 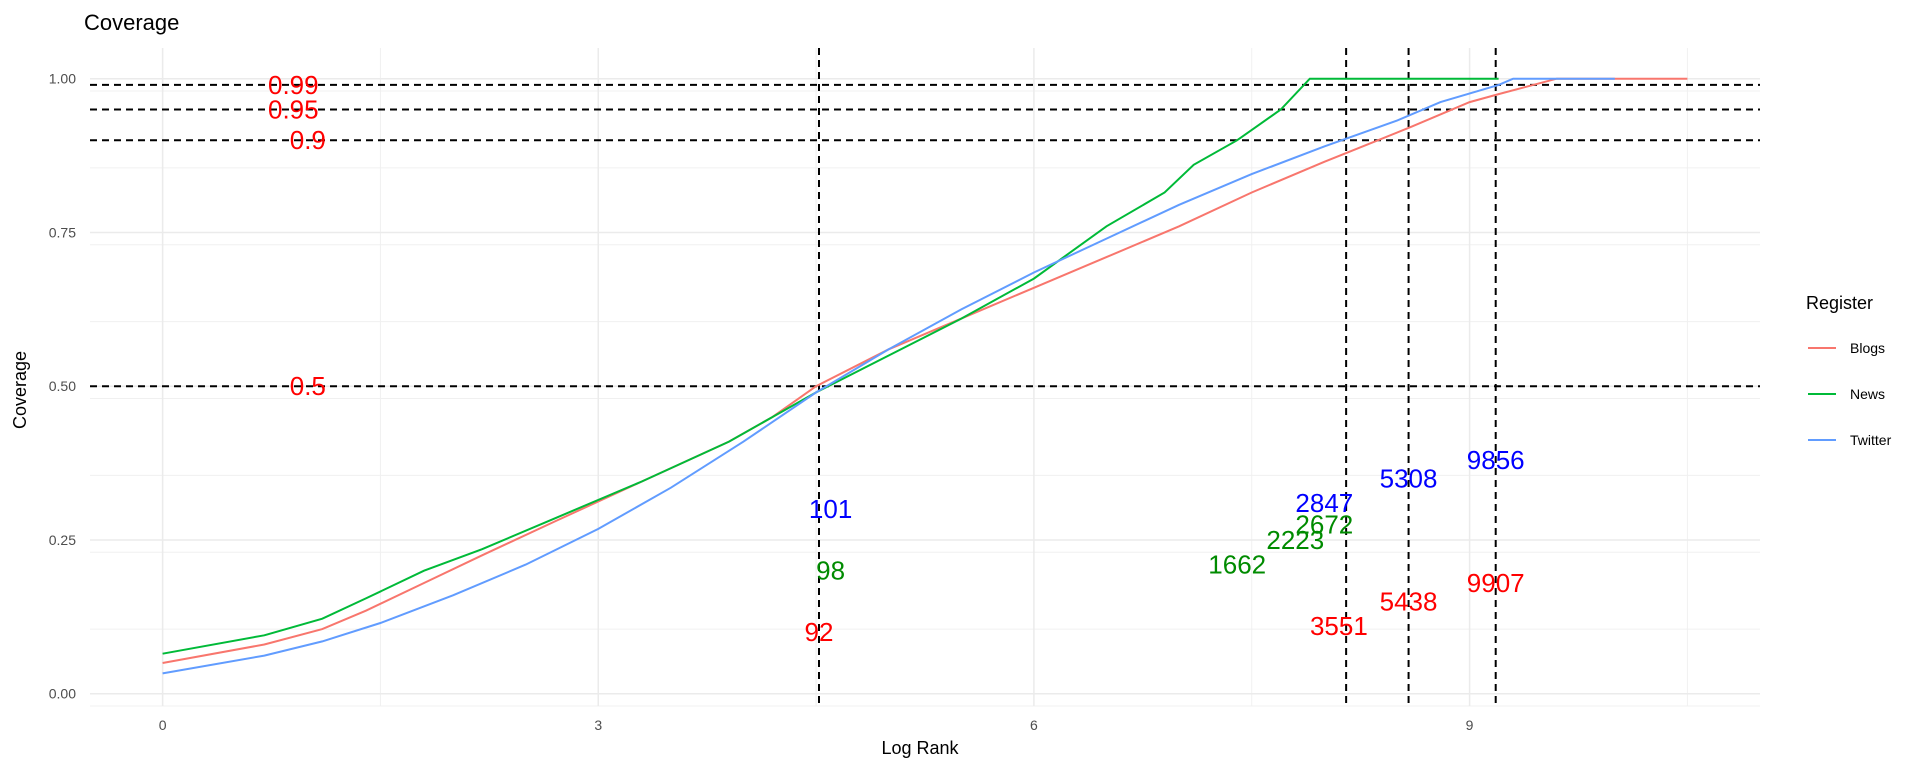 I want to click on chart-title: Coverage, so click(x=131, y=22).